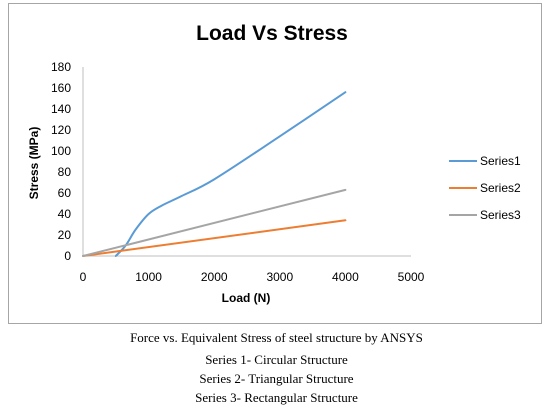  What do you see at coordinates (61, 109) in the screenshot?
I see `y-tick-label: 140` at bounding box center [61, 109].